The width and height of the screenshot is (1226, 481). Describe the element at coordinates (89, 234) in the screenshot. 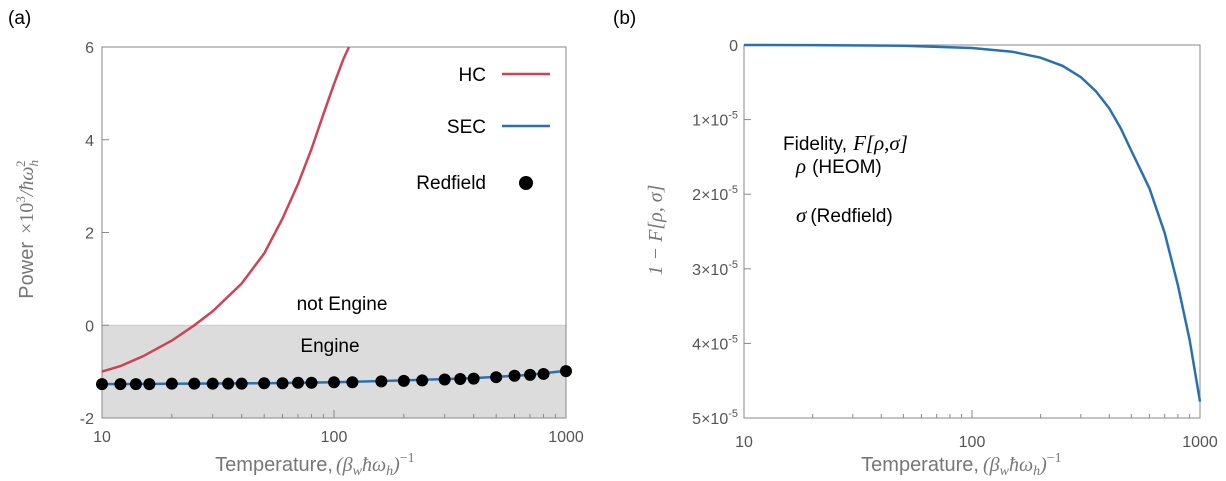

I see `y-tick-label: 2` at that location.